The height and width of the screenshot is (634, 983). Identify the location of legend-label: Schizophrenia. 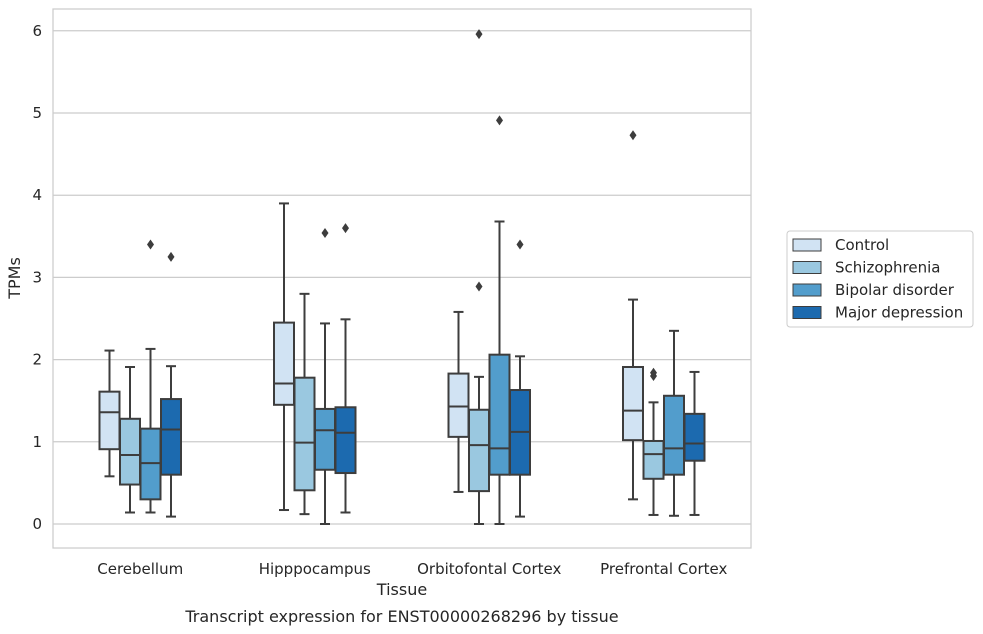
(887, 268).